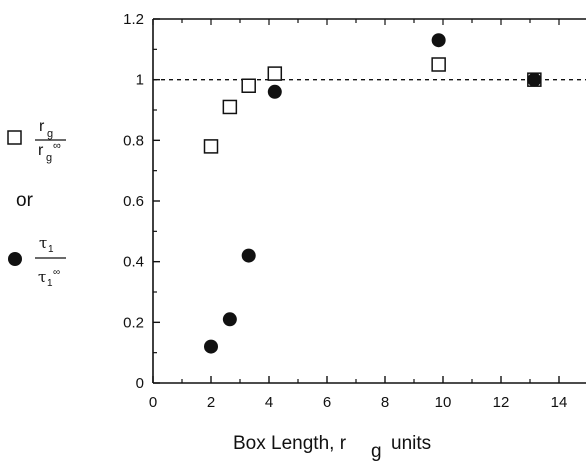 The width and height of the screenshot is (586, 471). I want to click on legend-r-denominator: r, so click(41, 150).